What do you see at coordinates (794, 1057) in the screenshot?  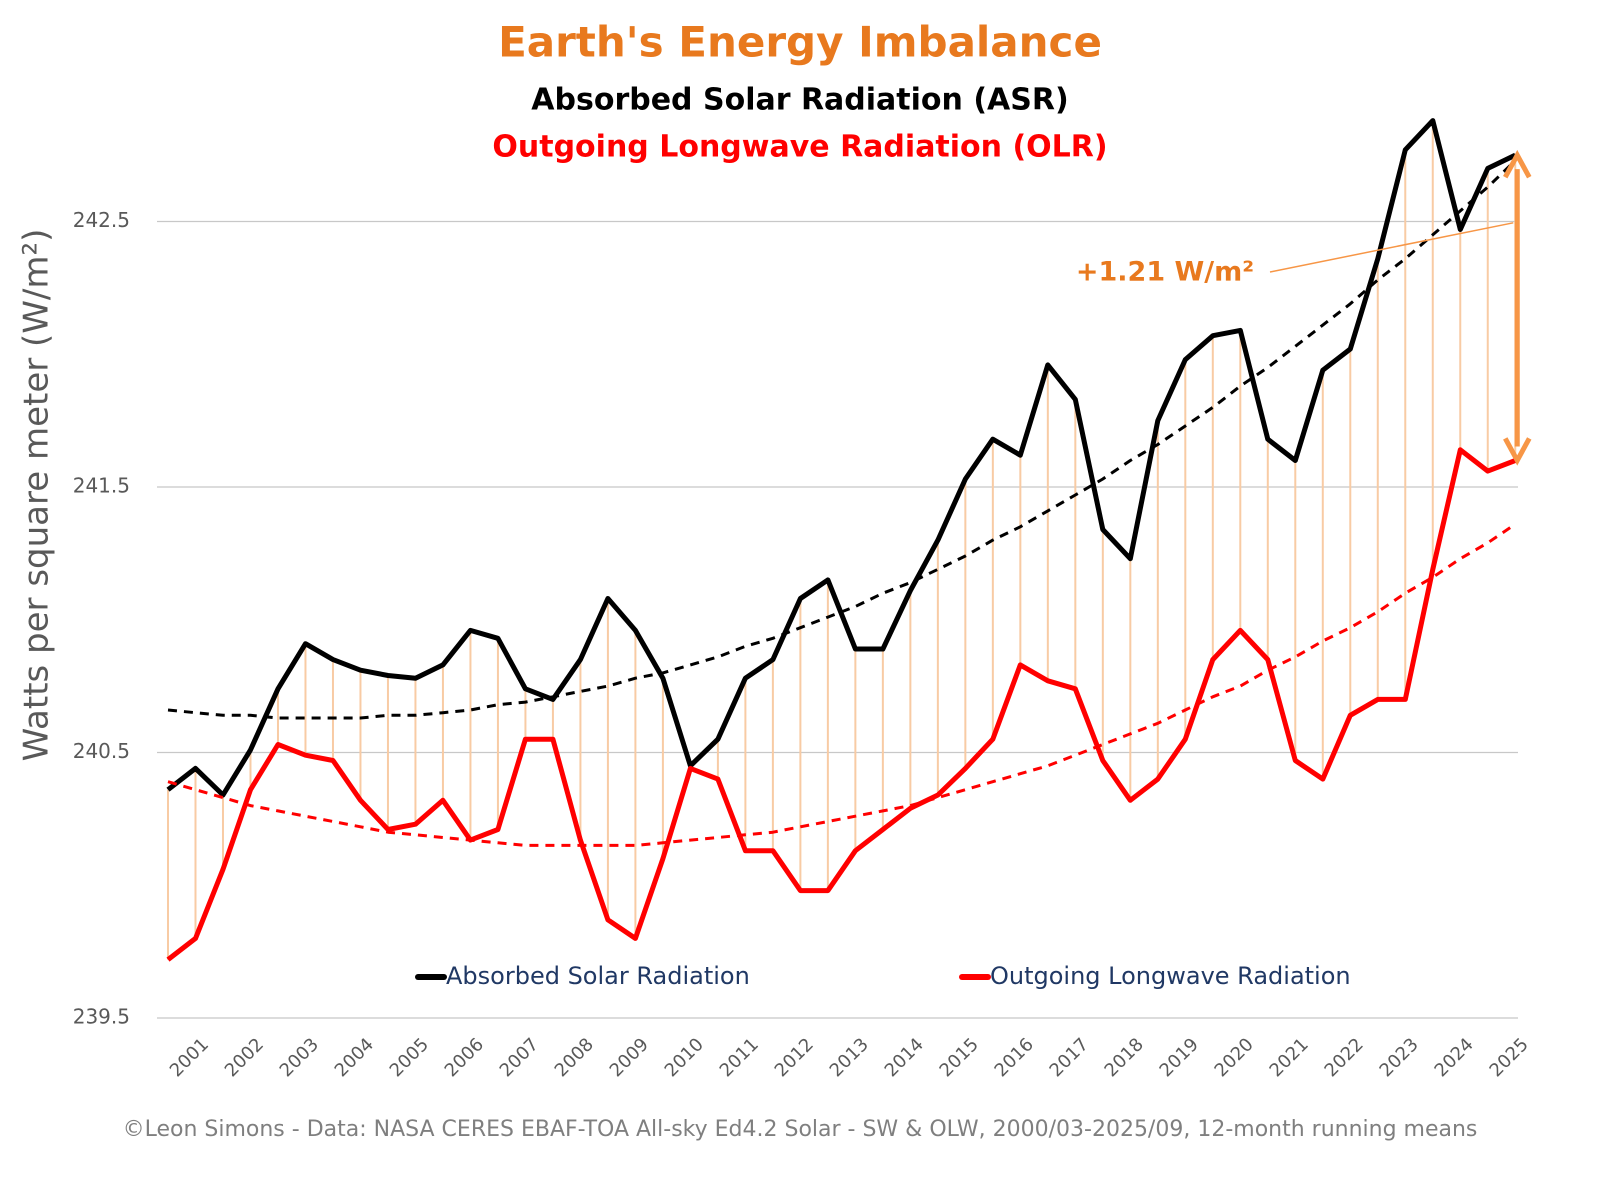 I see `x-tick-label: 2012` at bounding box center [794, 1057].